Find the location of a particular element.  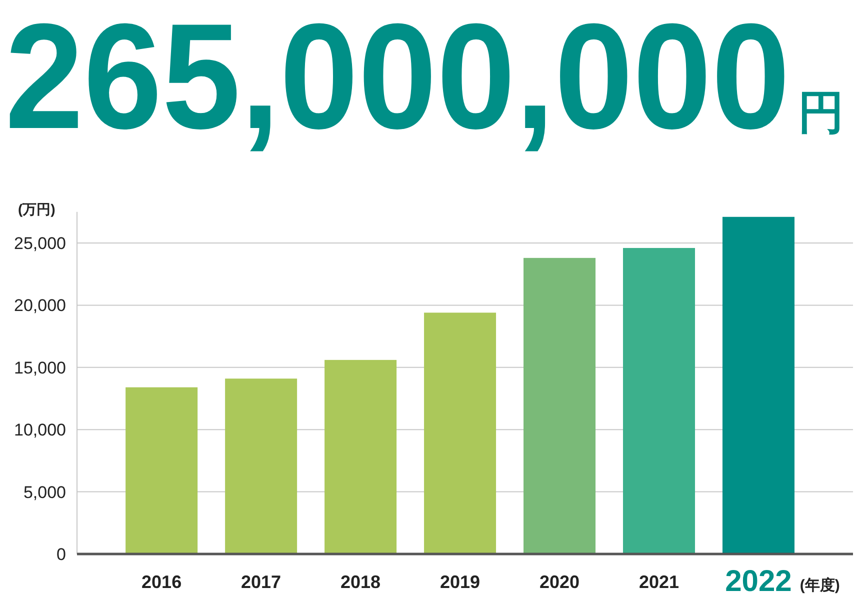

x-tick-label: 2022 is located at coordinates (758, 581).